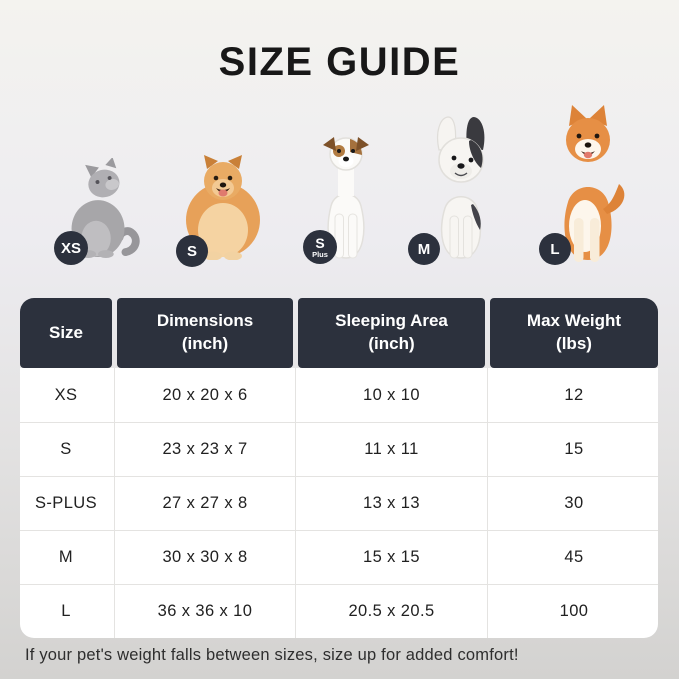 The height and width of the screenshot is (679, 679). What do you see at coordinates (574, 333) in the screenshot?
I see `column-header-max-weight: Max Weight (lbs)` at bounding box center [574, 333].